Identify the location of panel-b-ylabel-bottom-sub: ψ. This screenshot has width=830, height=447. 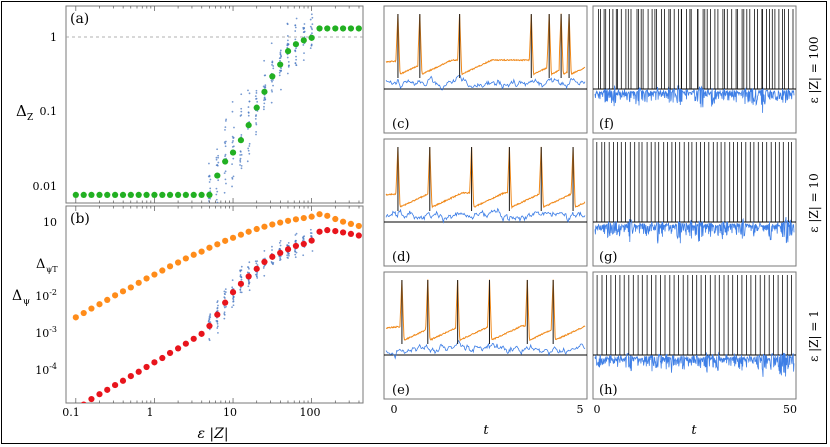
(26, 302).